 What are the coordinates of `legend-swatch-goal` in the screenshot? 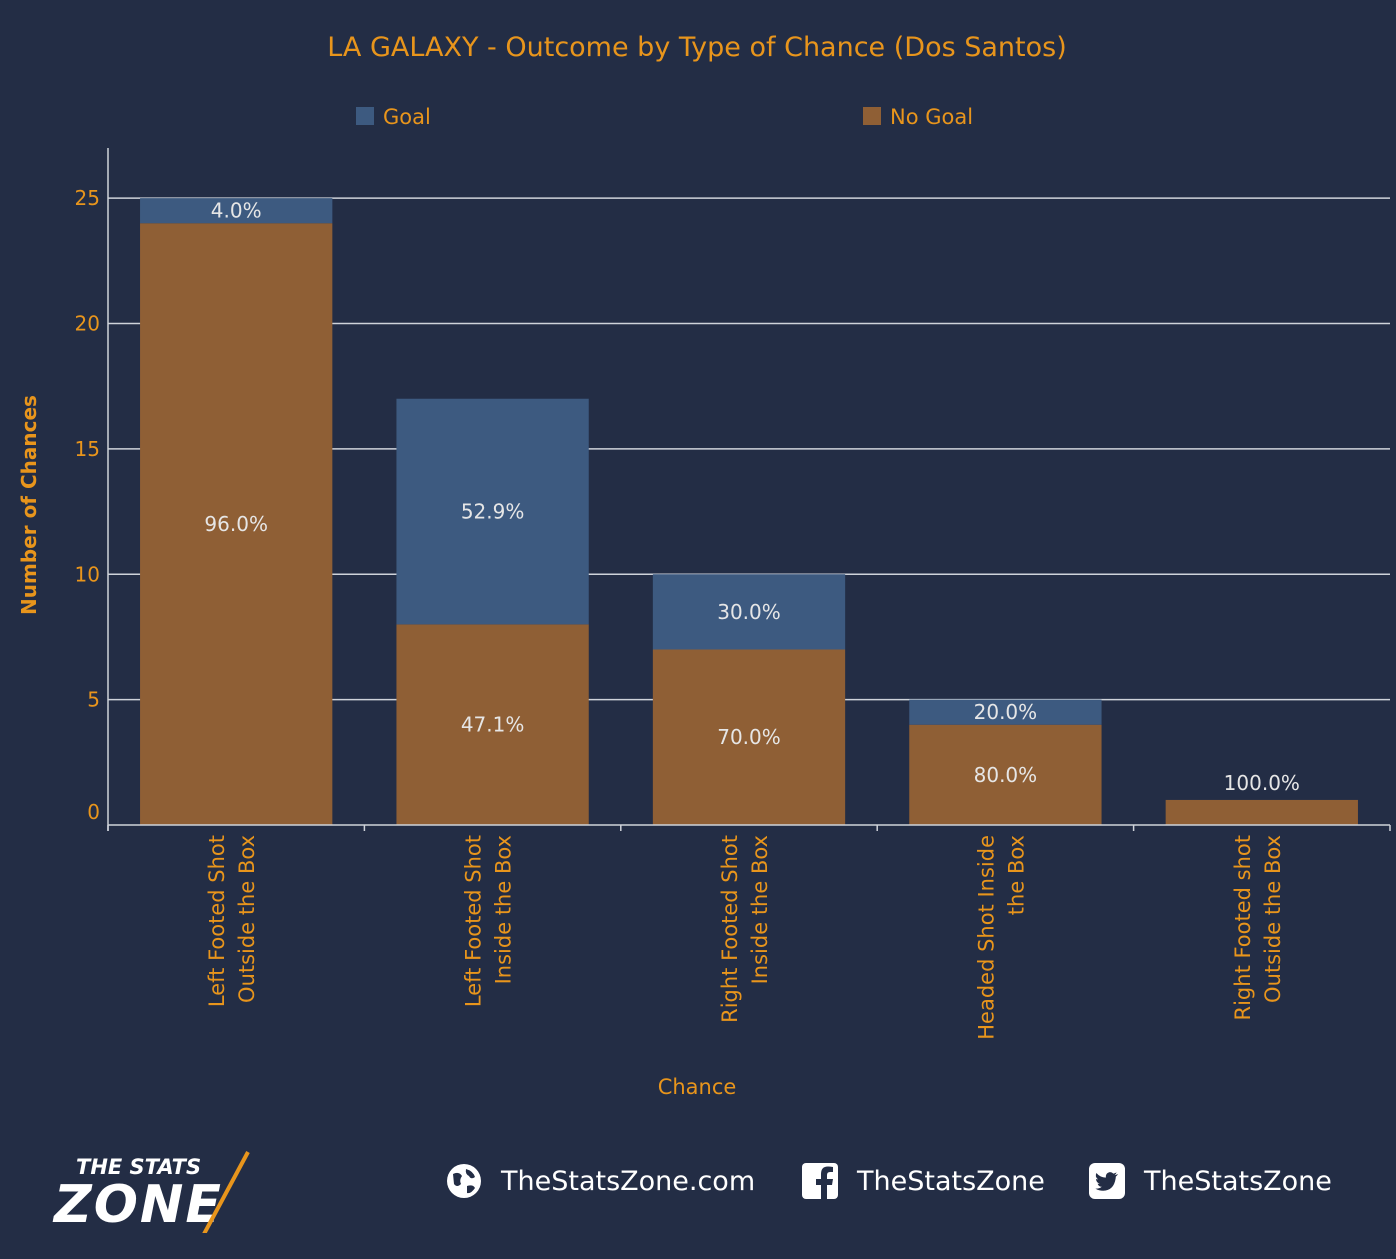 It's located at (365, 116).